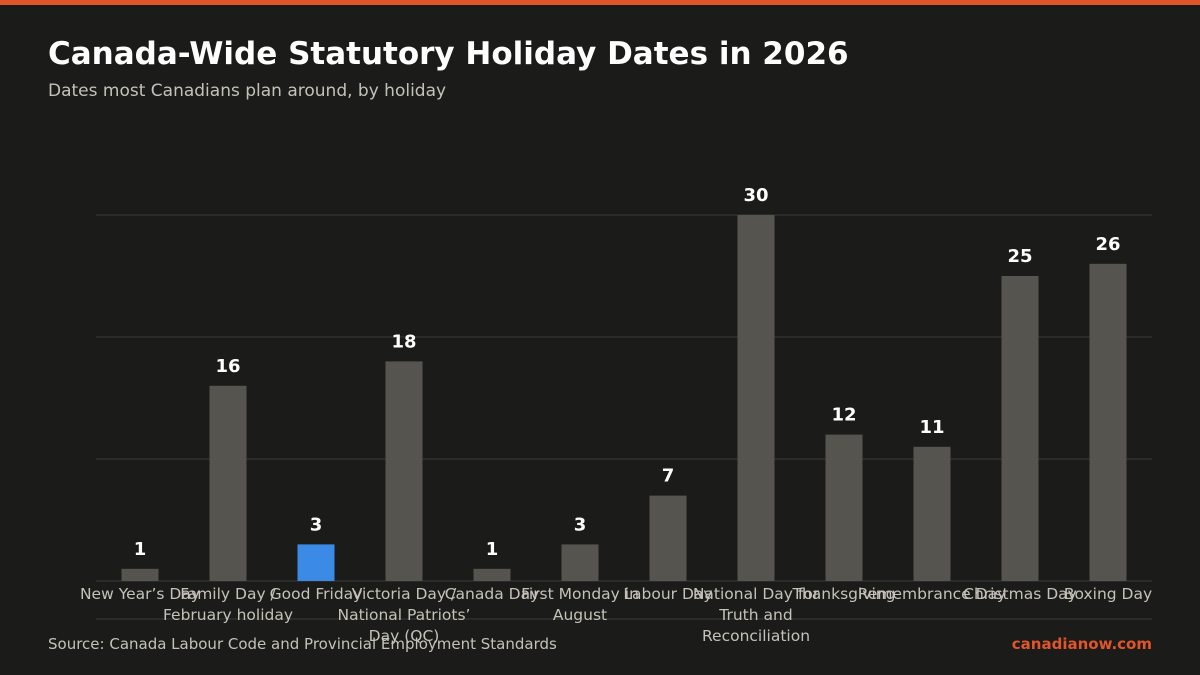  I want to click on tick-label-2: Good Friday, so click(316, 594).